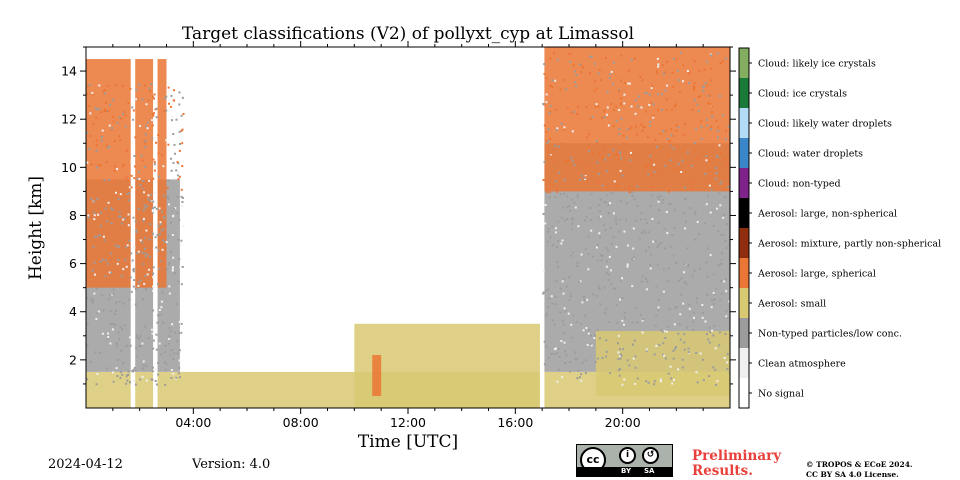  I want to click on preliminary-results-note: Preliminary Results., so click(736, 464).